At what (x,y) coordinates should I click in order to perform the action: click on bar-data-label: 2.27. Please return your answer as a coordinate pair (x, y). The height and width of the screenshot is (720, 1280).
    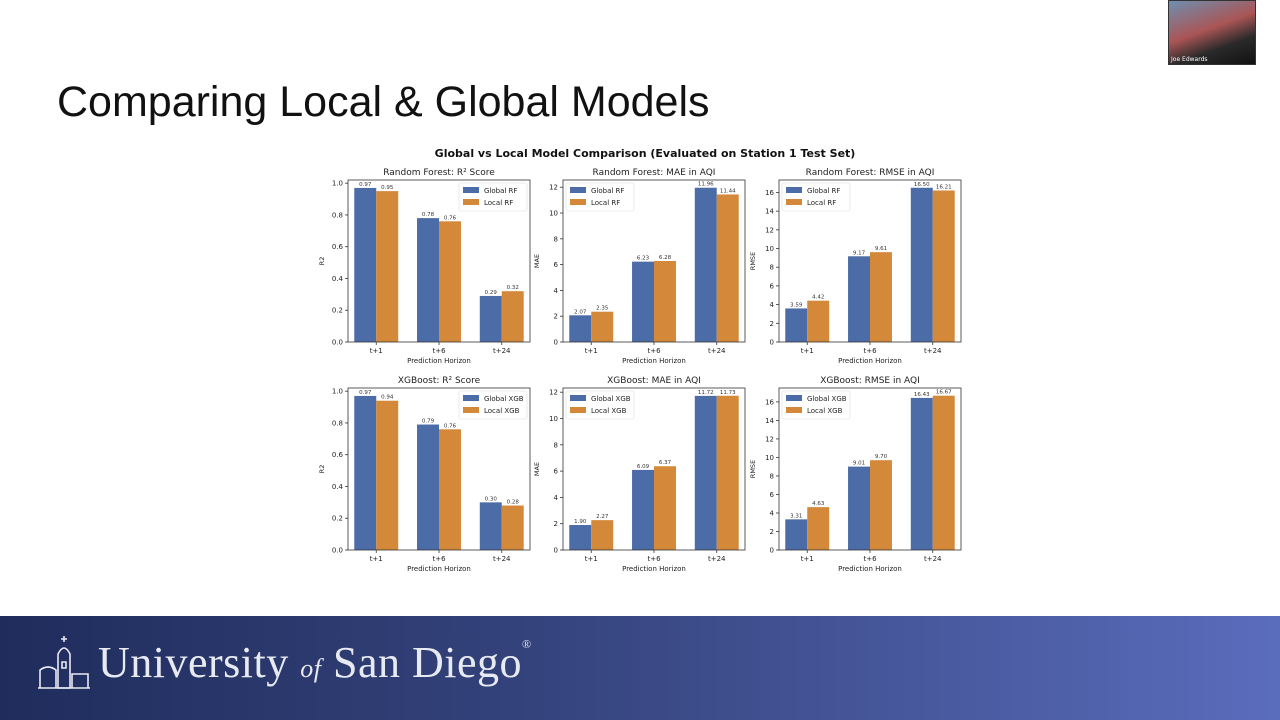
    Looking at the image, I should click on (602, 517).